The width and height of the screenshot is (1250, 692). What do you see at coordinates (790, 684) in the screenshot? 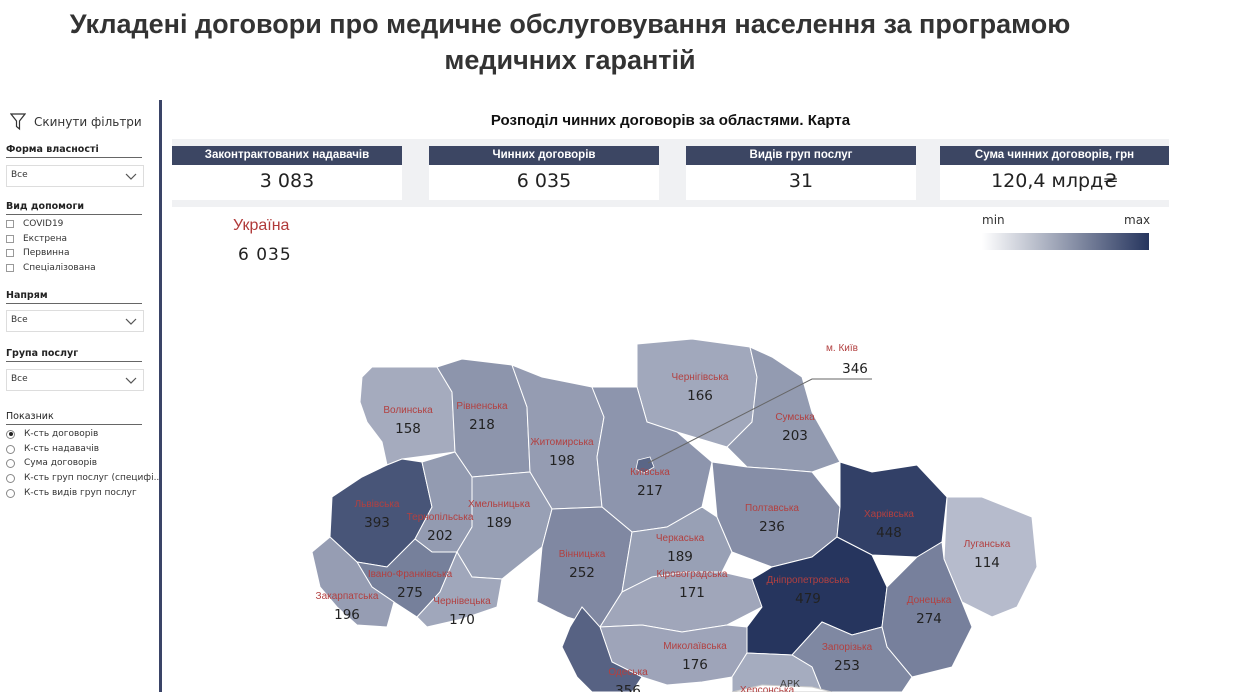
I see `crimea-label: АРК` at bounding box center [790, 684].